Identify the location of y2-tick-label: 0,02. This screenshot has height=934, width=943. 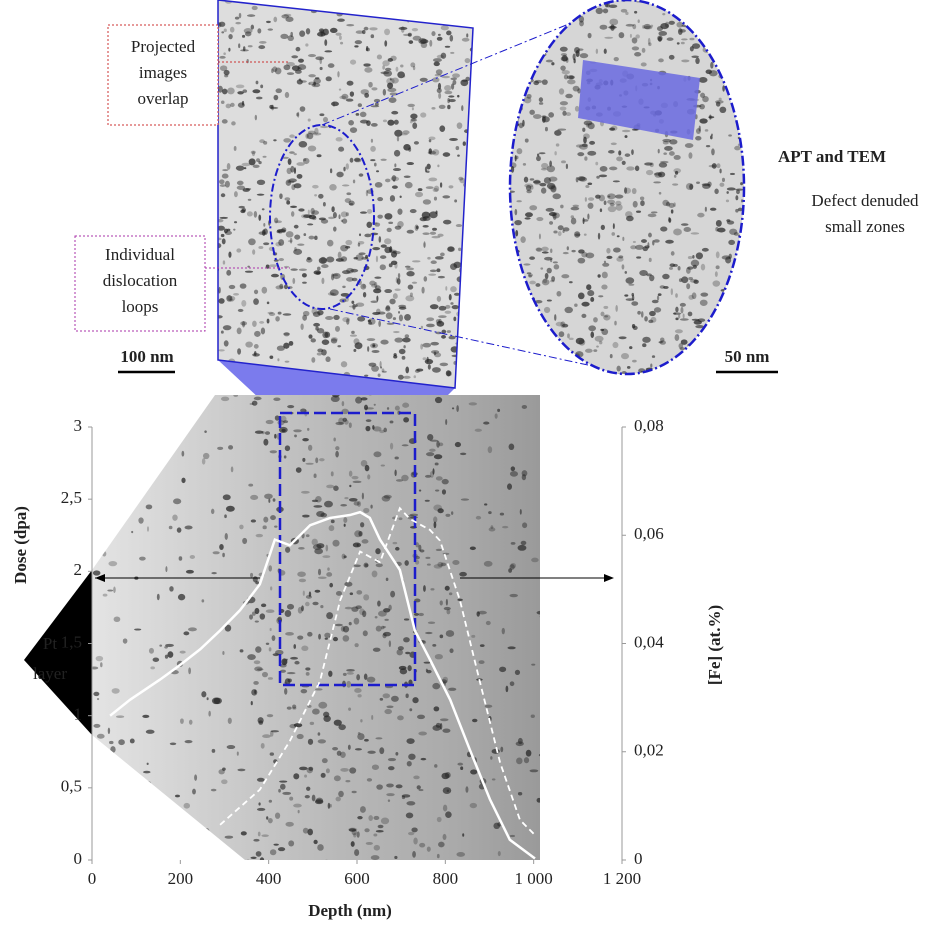
(649, 750).